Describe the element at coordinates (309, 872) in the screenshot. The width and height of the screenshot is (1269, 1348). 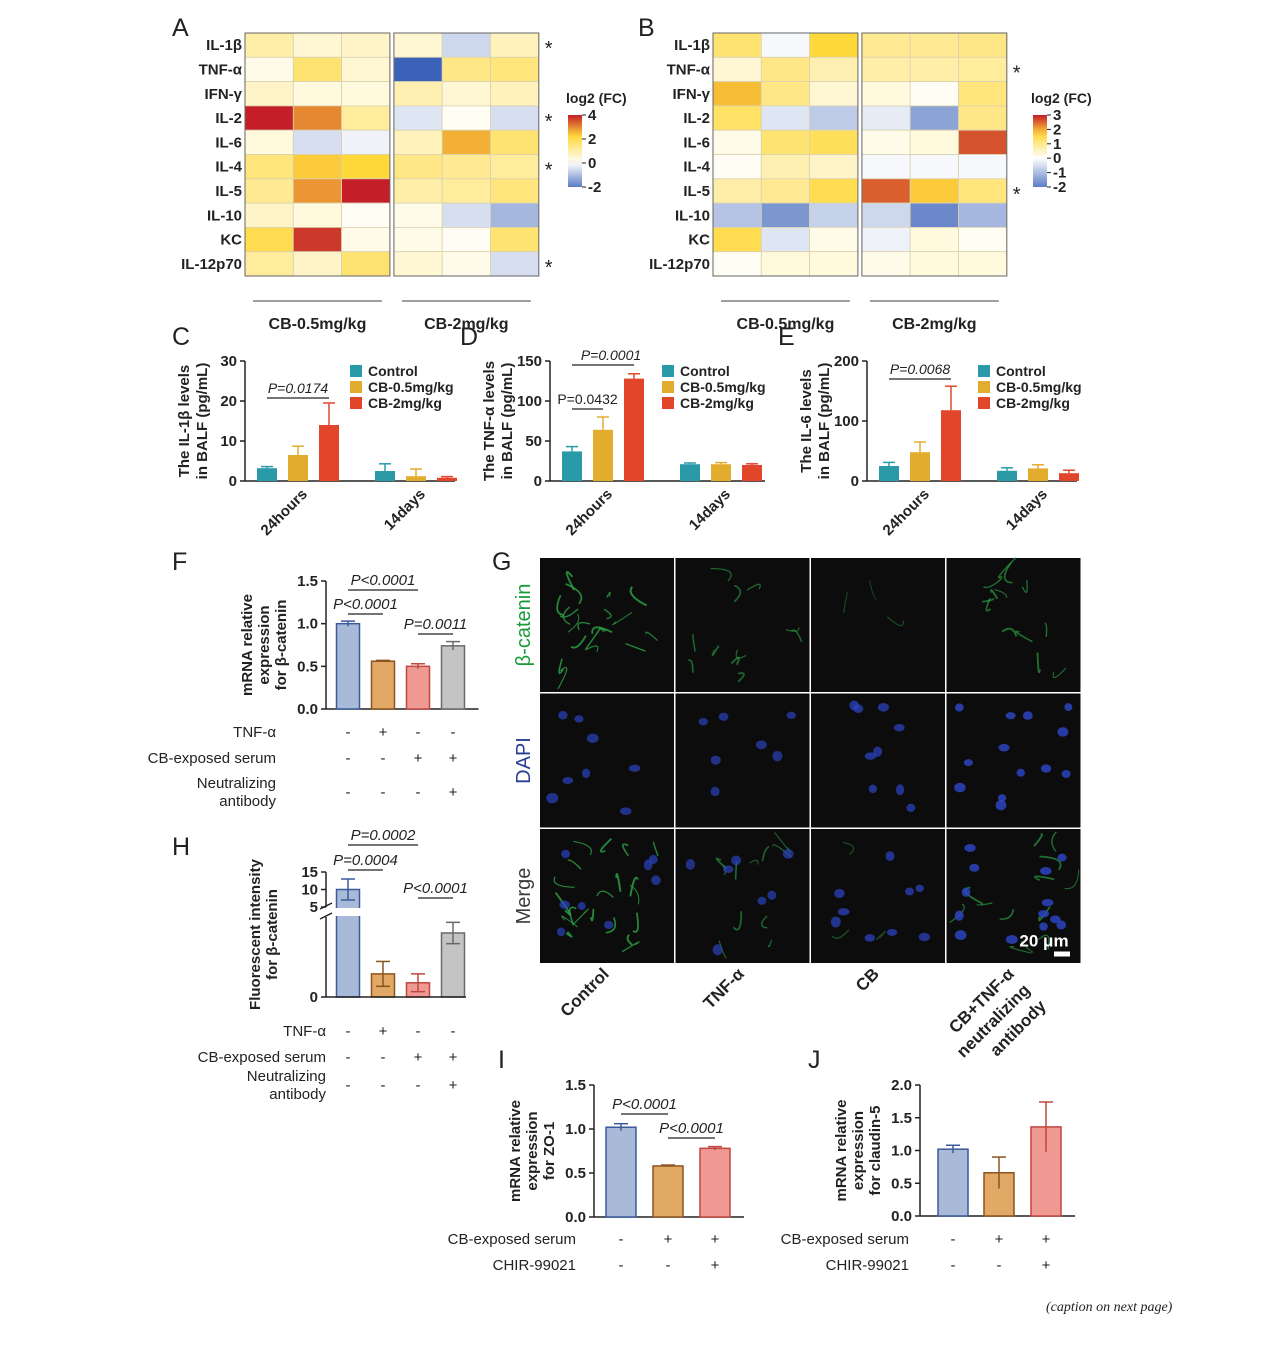
I see `y-tick-label: 15` at that location.